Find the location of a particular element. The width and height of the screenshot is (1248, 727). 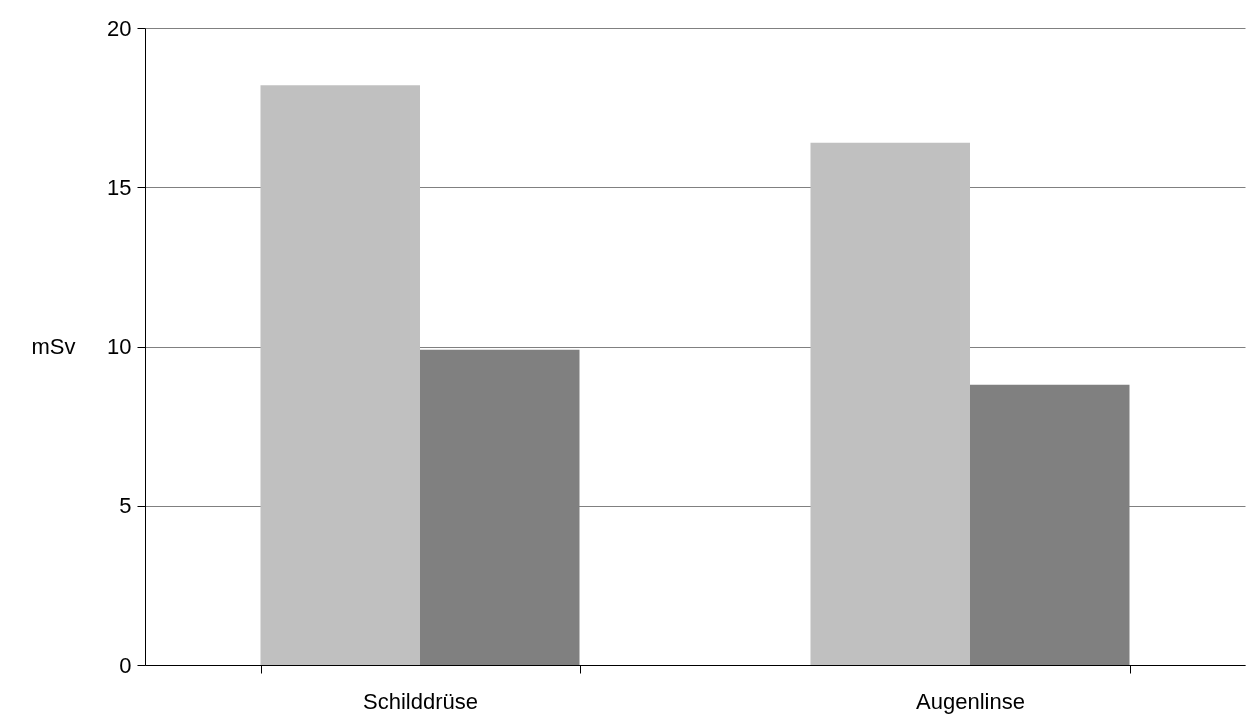

y-tick-label: 10 is located at coordinates (119, 346).